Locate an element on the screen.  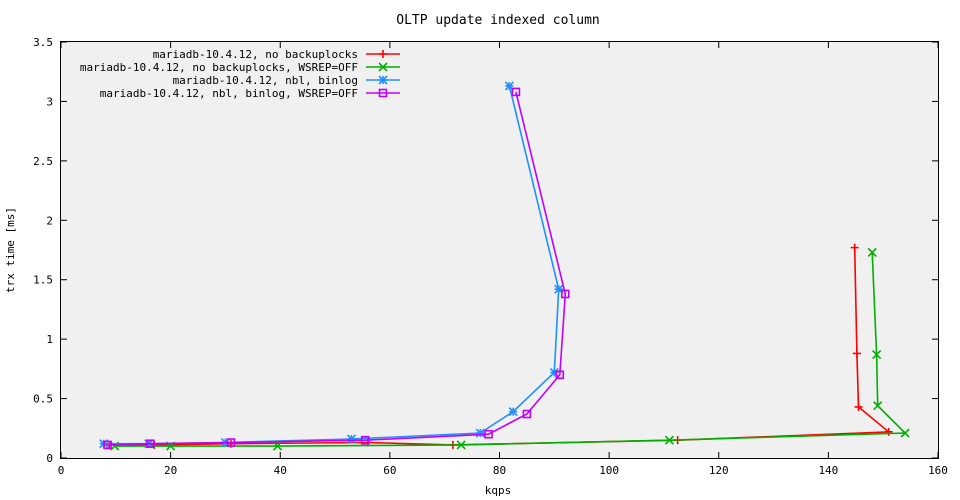
x-tick-label: 0 is located at coordinates (61, 470).